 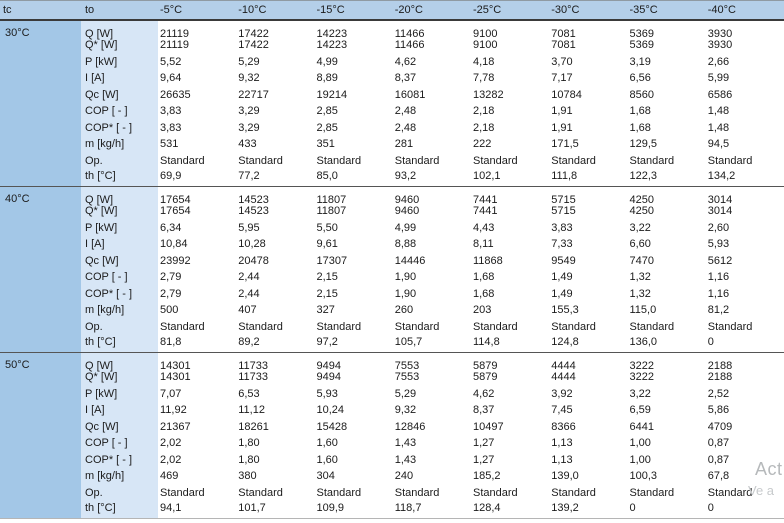 What do you see at coordinates (588, 342) in the screenshot?
I see `value-cell: 124,8` at bounding box center [588, 342].